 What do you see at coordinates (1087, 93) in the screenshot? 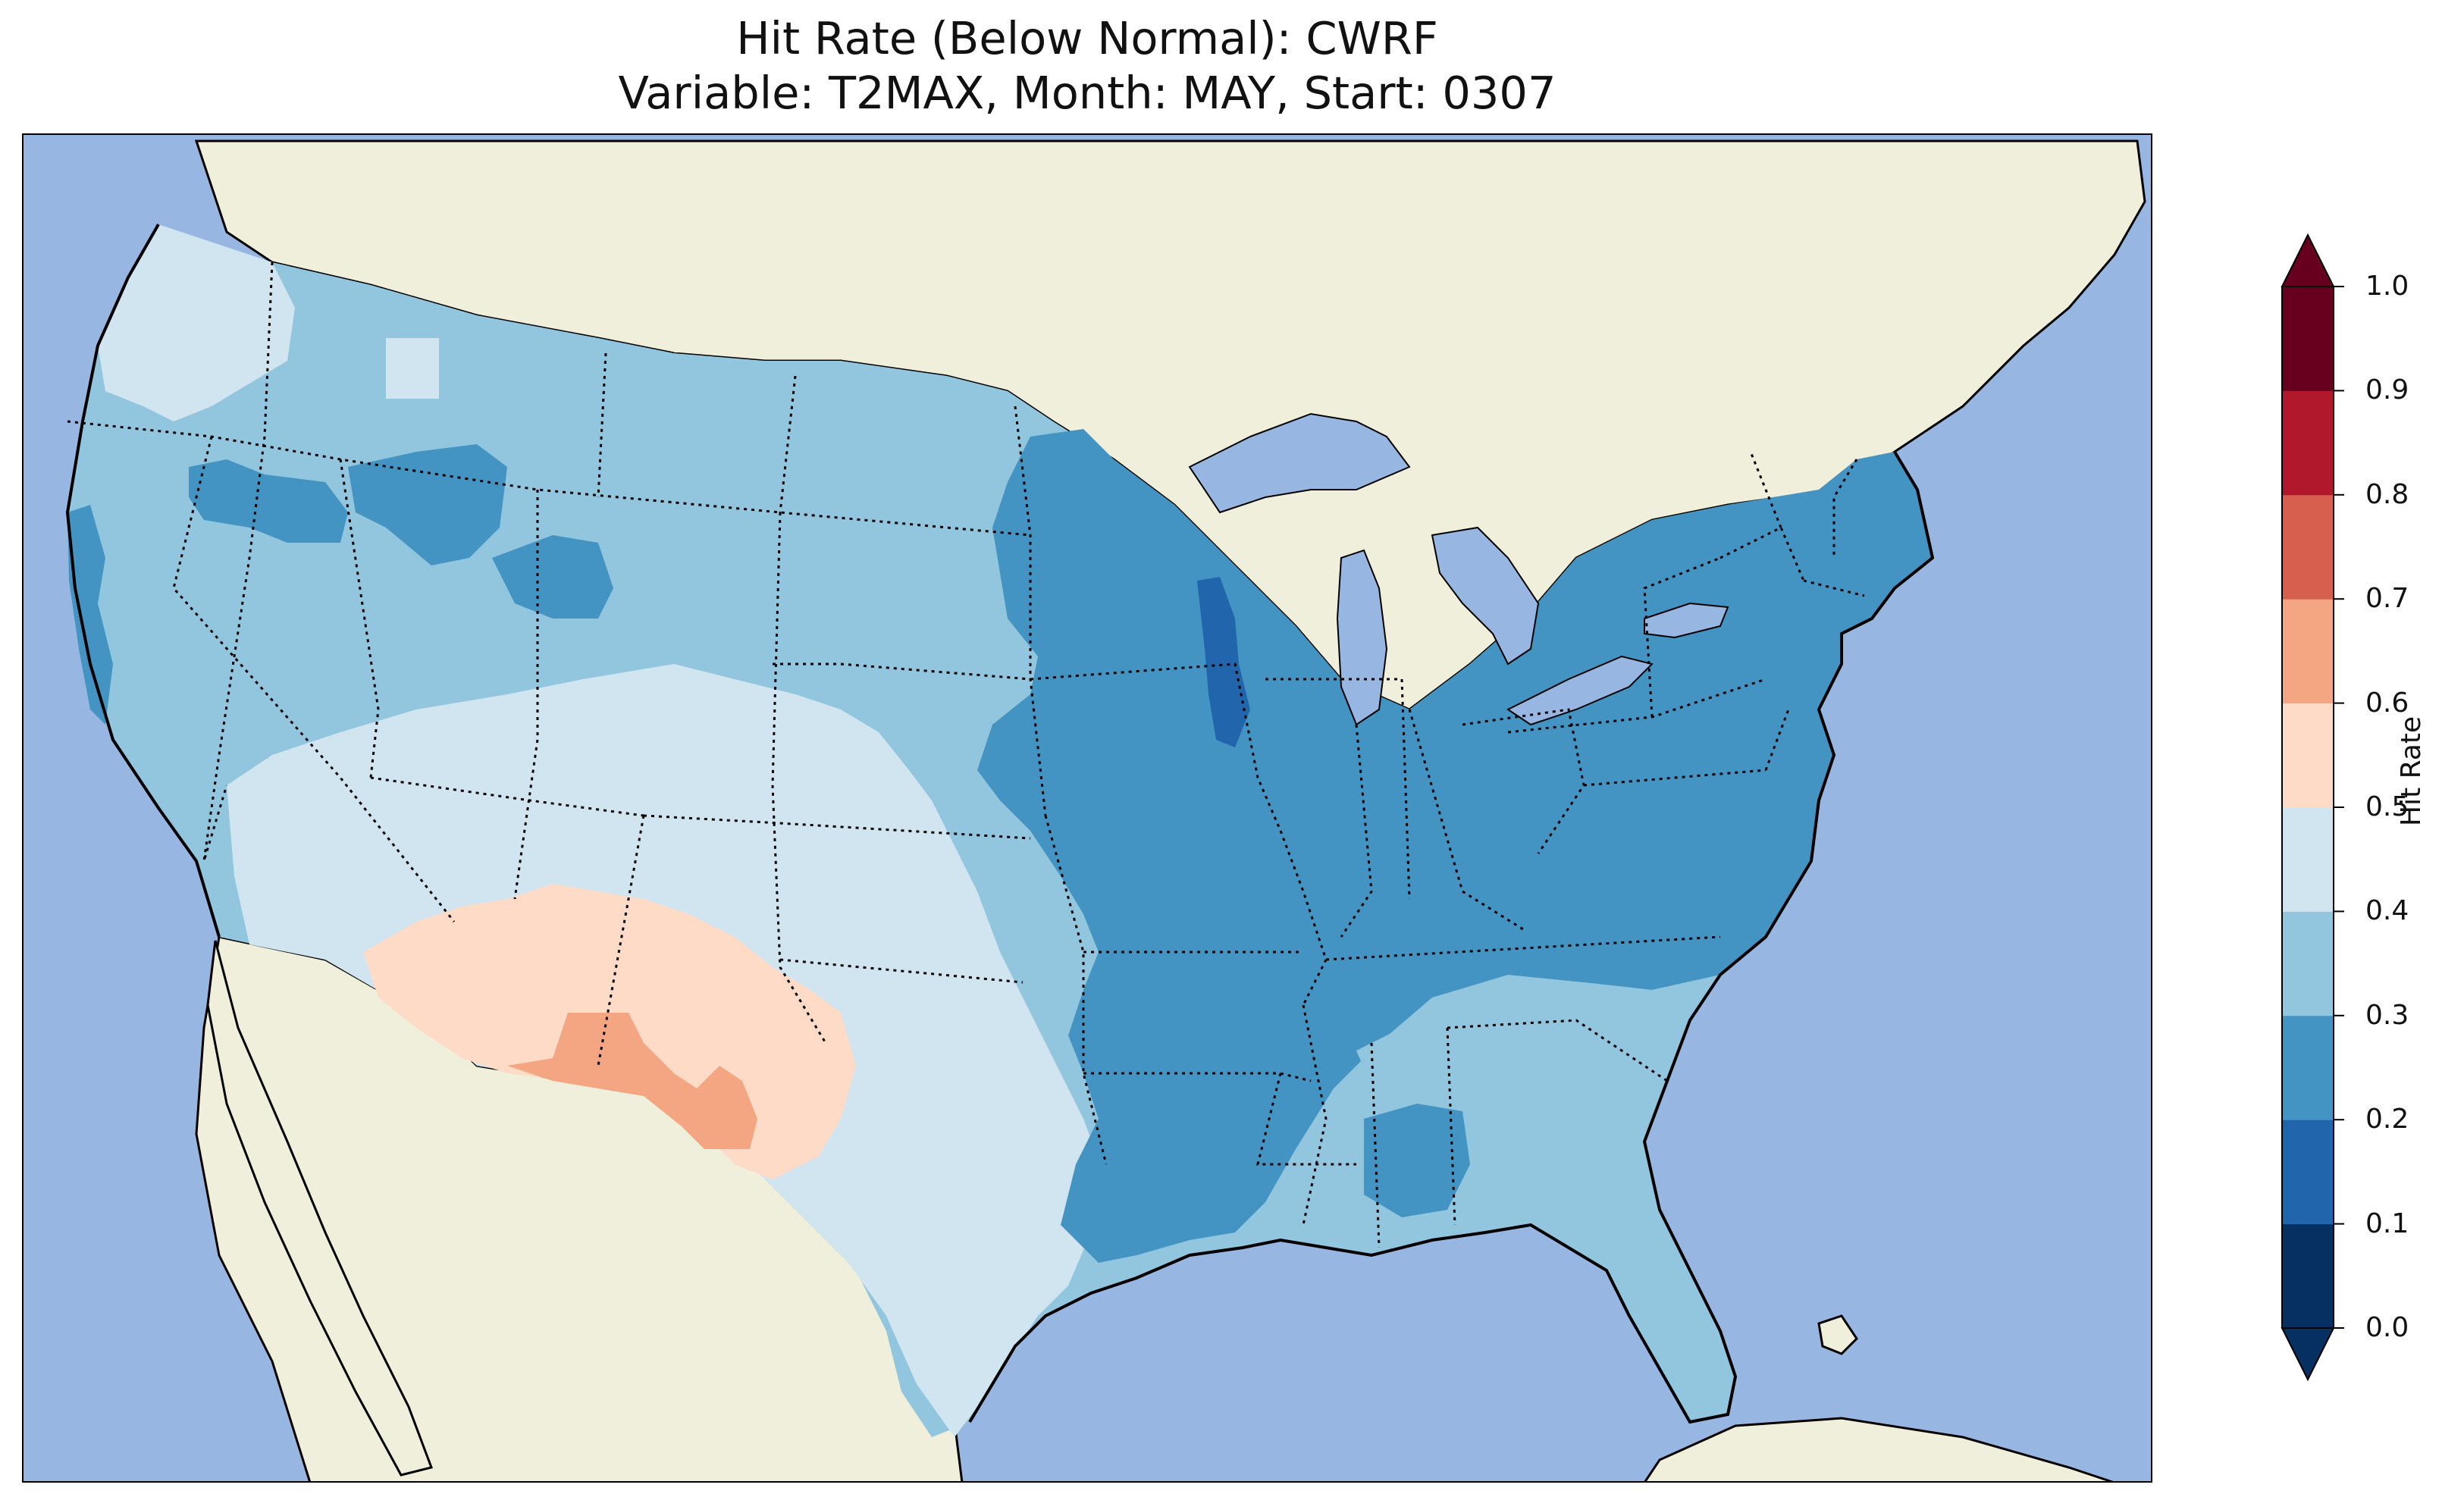
I see `chart-subtitle: Variable: T2MAX, Month: MAY, Start: 0307` at bounding box center [1087, 93].